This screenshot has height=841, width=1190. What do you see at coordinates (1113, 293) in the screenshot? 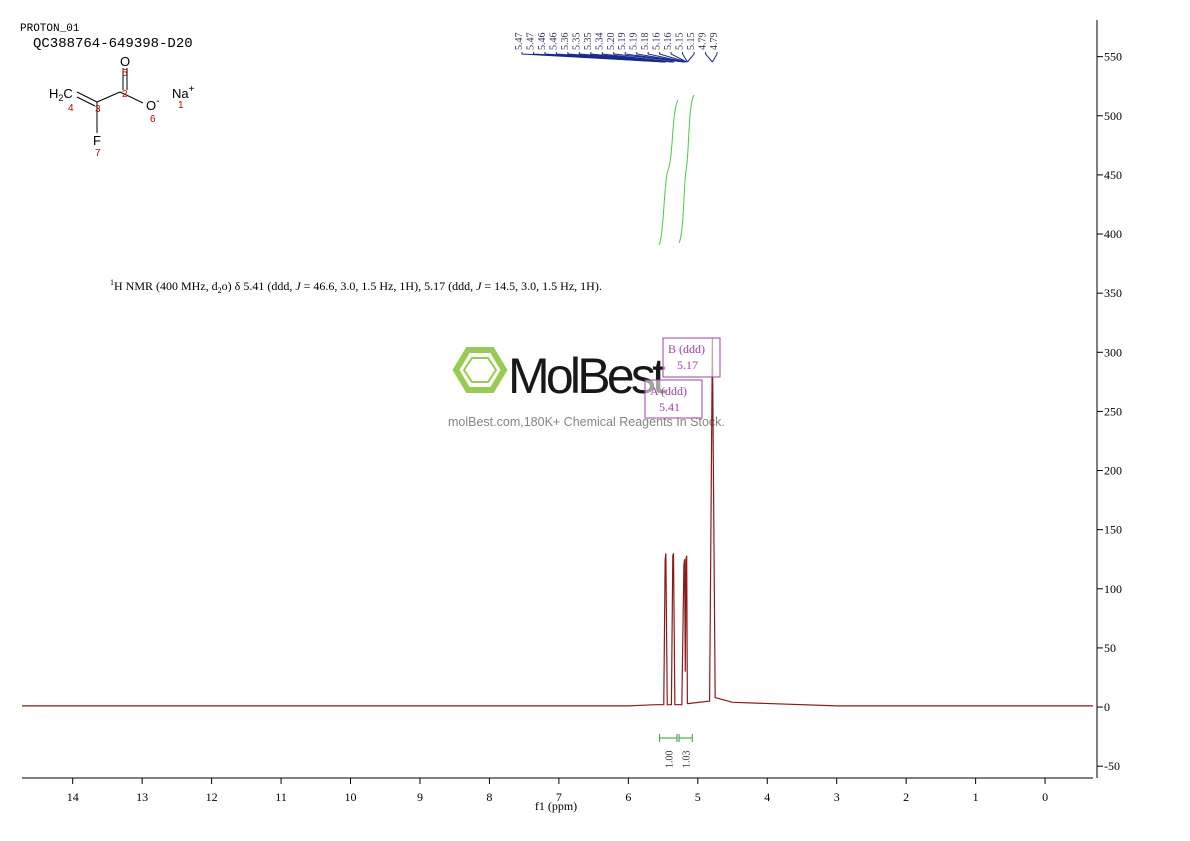
I see `y-tick-label: 350` at bounding box center [1113, 293].